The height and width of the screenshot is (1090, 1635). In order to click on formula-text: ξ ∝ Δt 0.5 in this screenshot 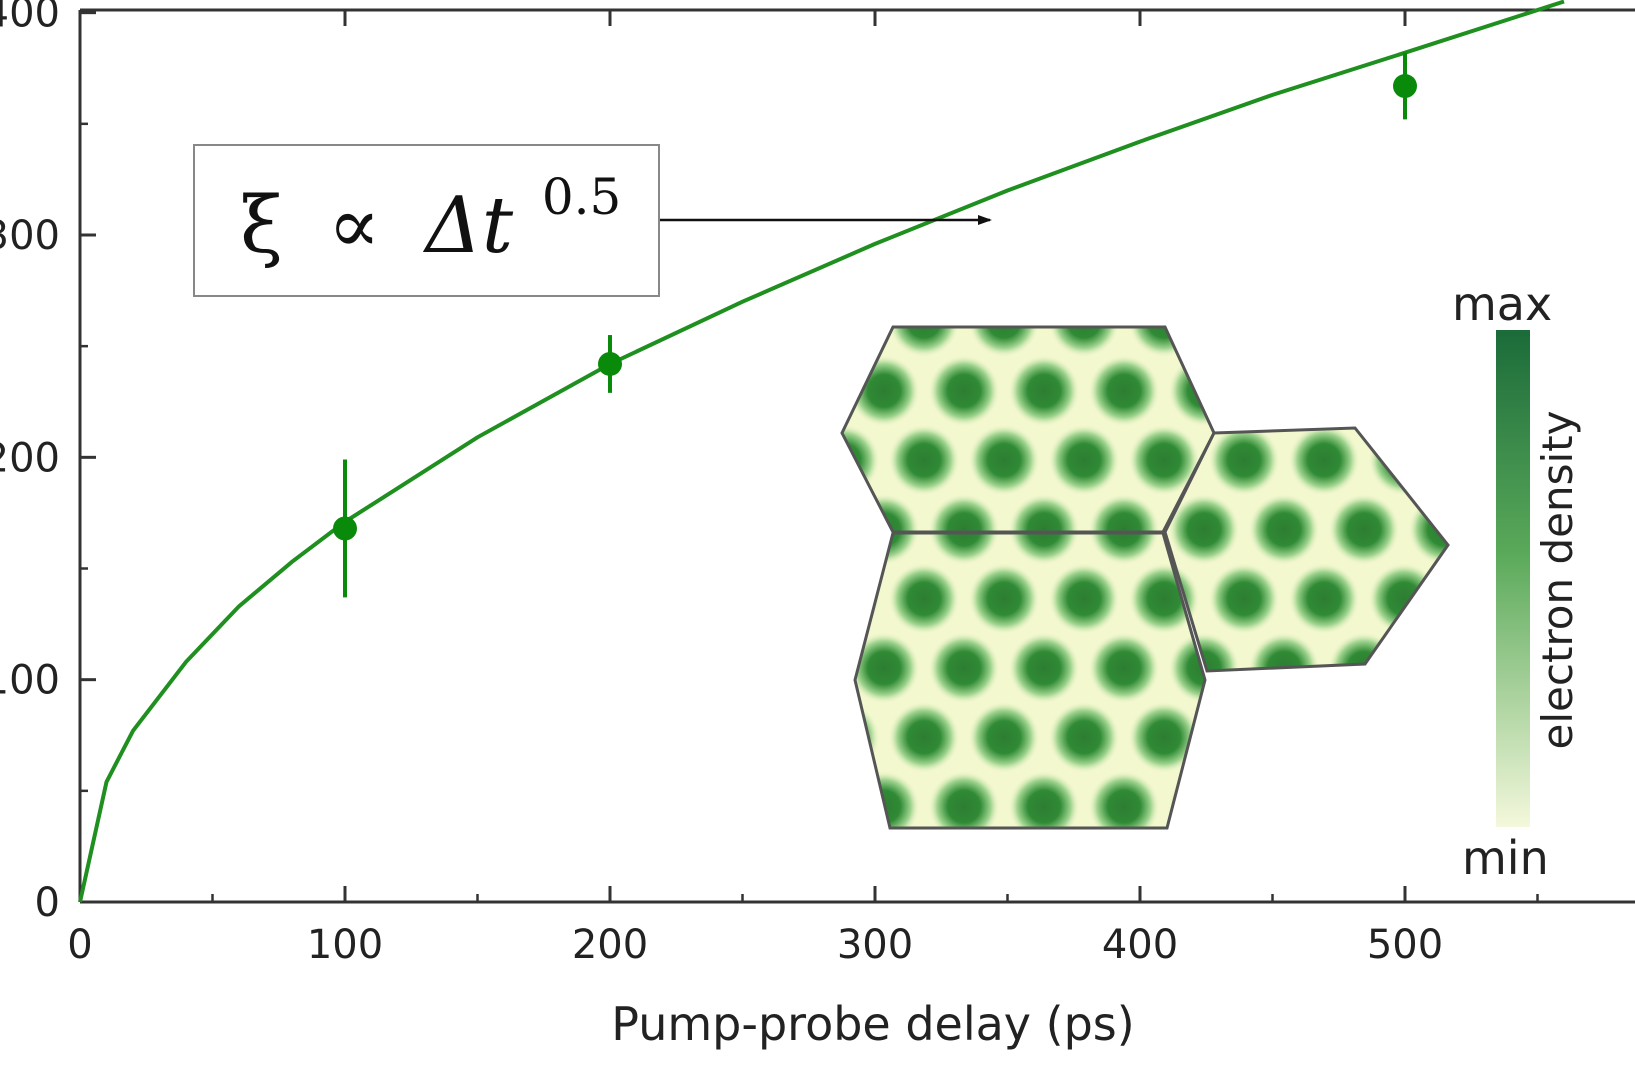, I will do `click(430, 219)`.